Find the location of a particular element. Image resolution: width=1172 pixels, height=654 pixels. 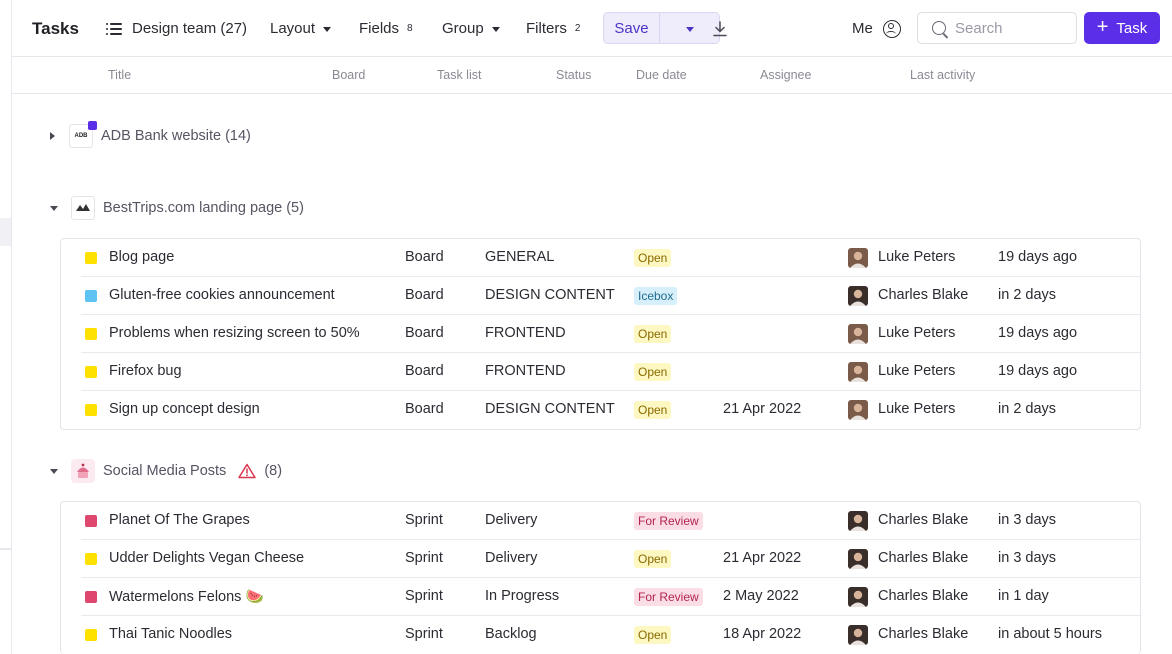

add-task-button: + Task is located at coordinates (1122, 28).